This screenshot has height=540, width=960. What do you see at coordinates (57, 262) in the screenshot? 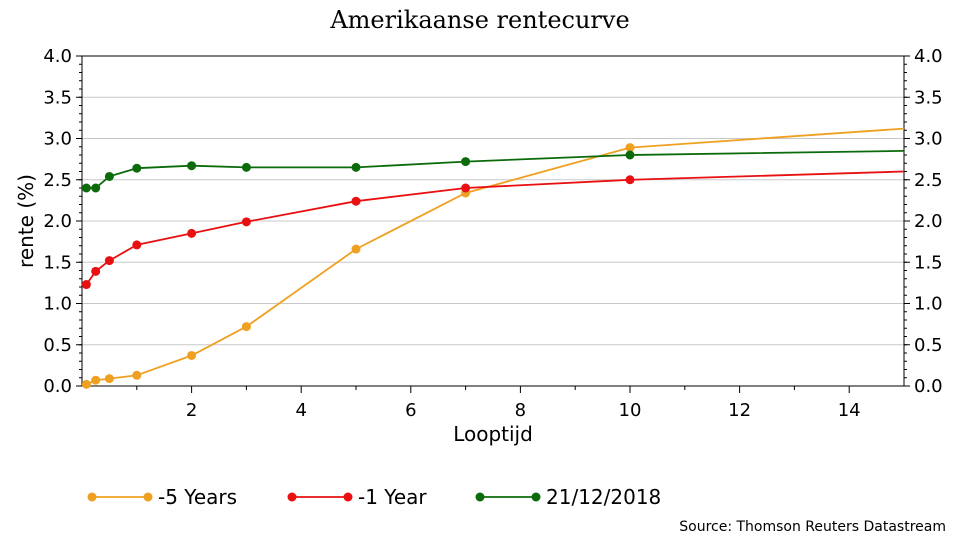
I see `y-tick-label-left: 1.5` at bounding box center [57, 262].